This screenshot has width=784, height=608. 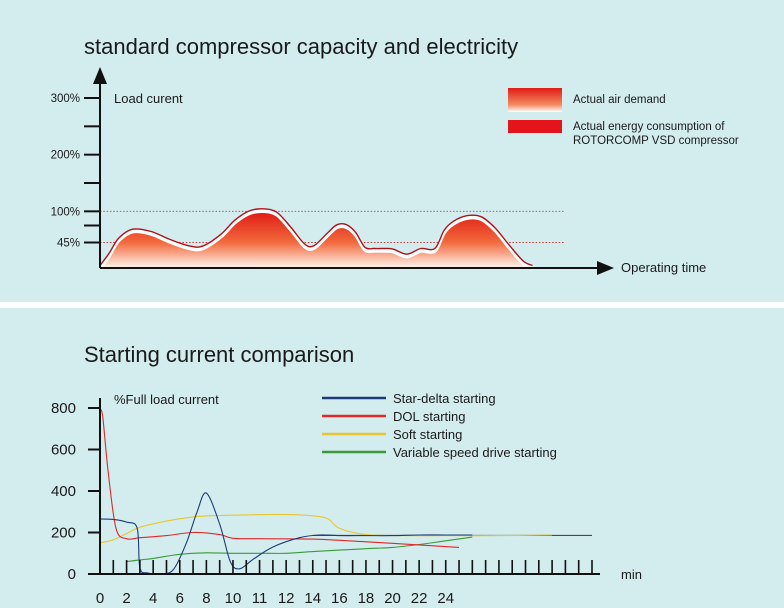 What do you see at coordinates (126, 598) in the screenshot?
I see `x-tick-label: 2` at bounding box center [126, 598].